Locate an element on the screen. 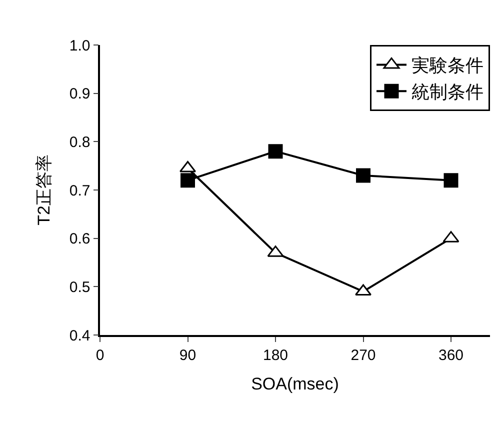  y-tick-label: 0.5 is located at coordinates (79, 287).